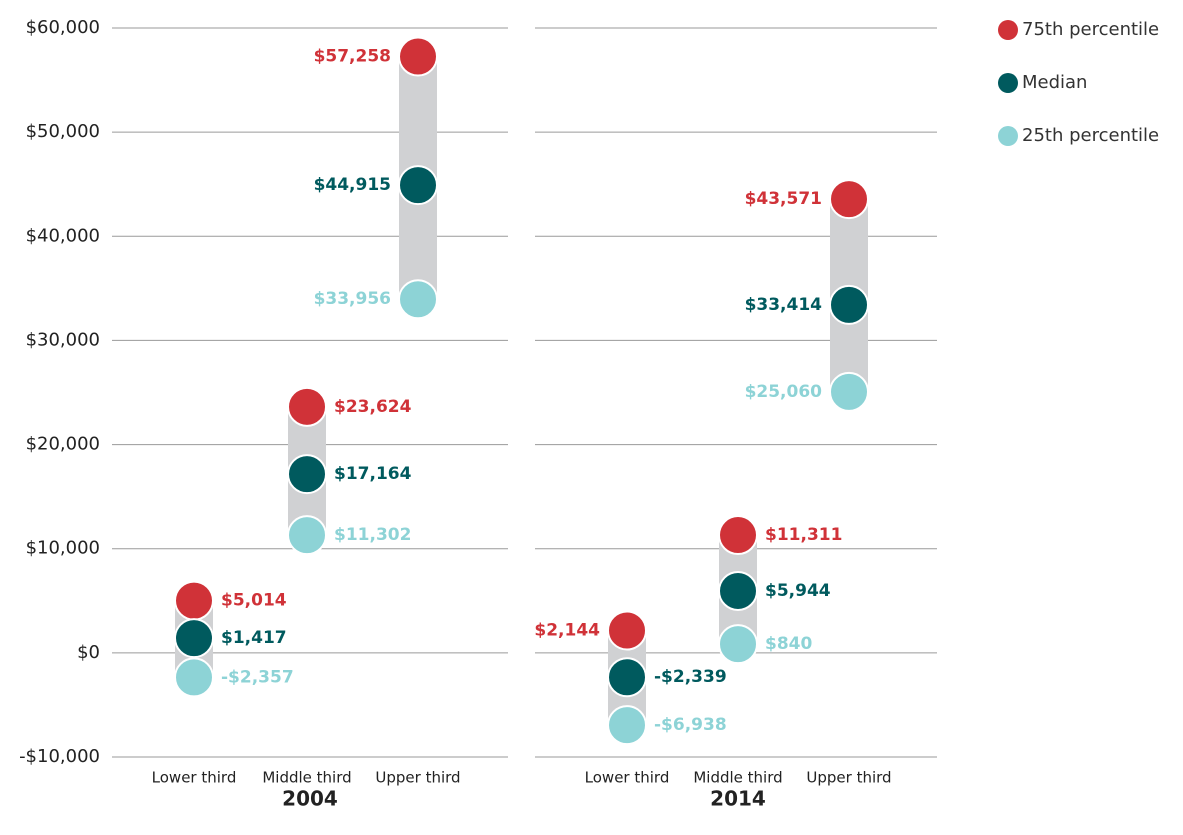 Image resolution: width=1183 pixels, height=835 pixels. What do you see at coordinates (352, 185) in the screenshot?
I see `data-label: $44,915` at bounding box center [352, 185].